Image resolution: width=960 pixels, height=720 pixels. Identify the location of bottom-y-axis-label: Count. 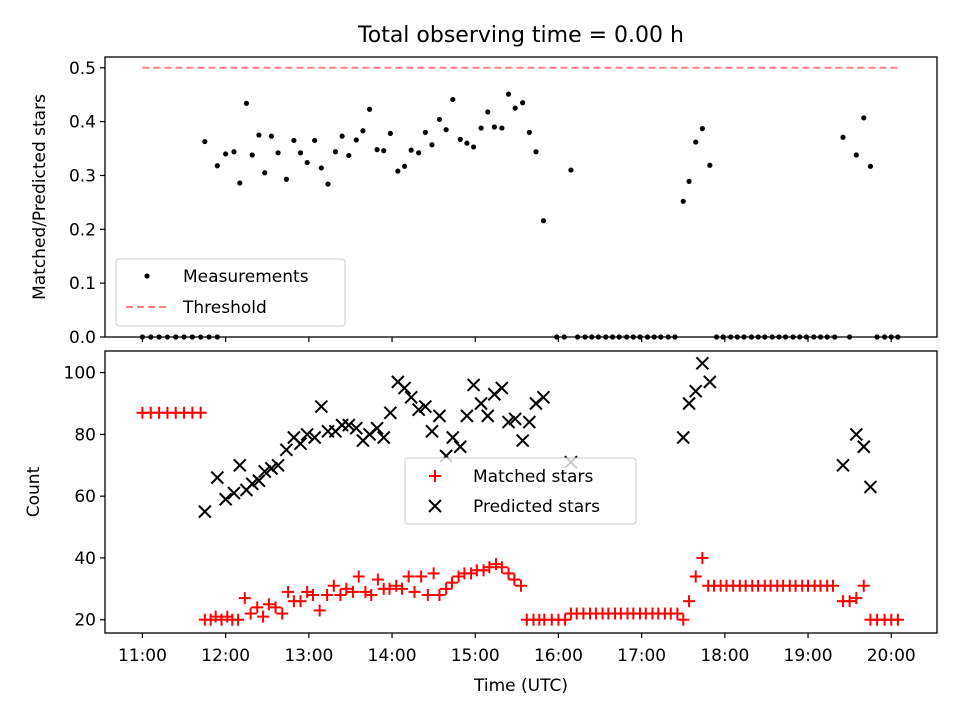
(34, 491).